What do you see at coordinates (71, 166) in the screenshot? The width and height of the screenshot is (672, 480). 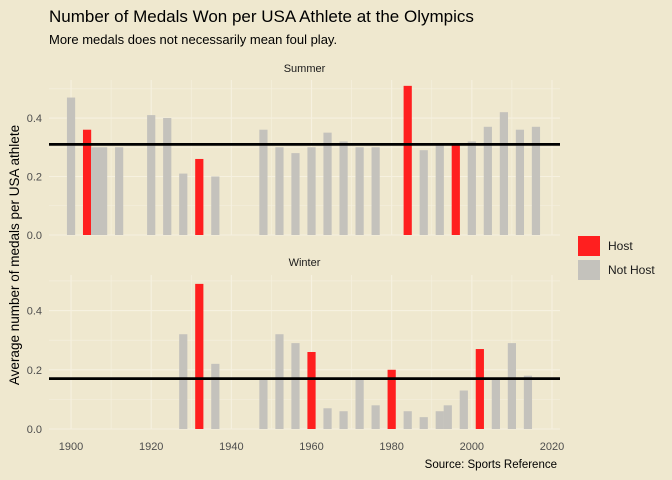 I see `bar-summer-1900` at bounding box center [71, 166].